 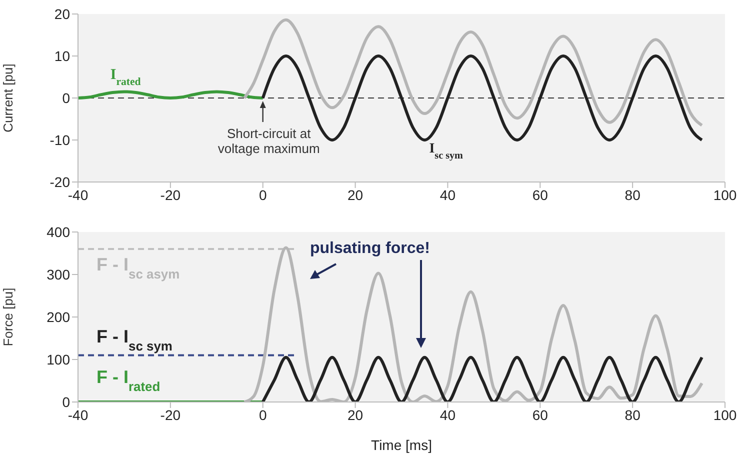 What do you see at coordinates (62, 56) in the screenshot?
I see `y-tick-label: 10` at bounding box center [62, 56].